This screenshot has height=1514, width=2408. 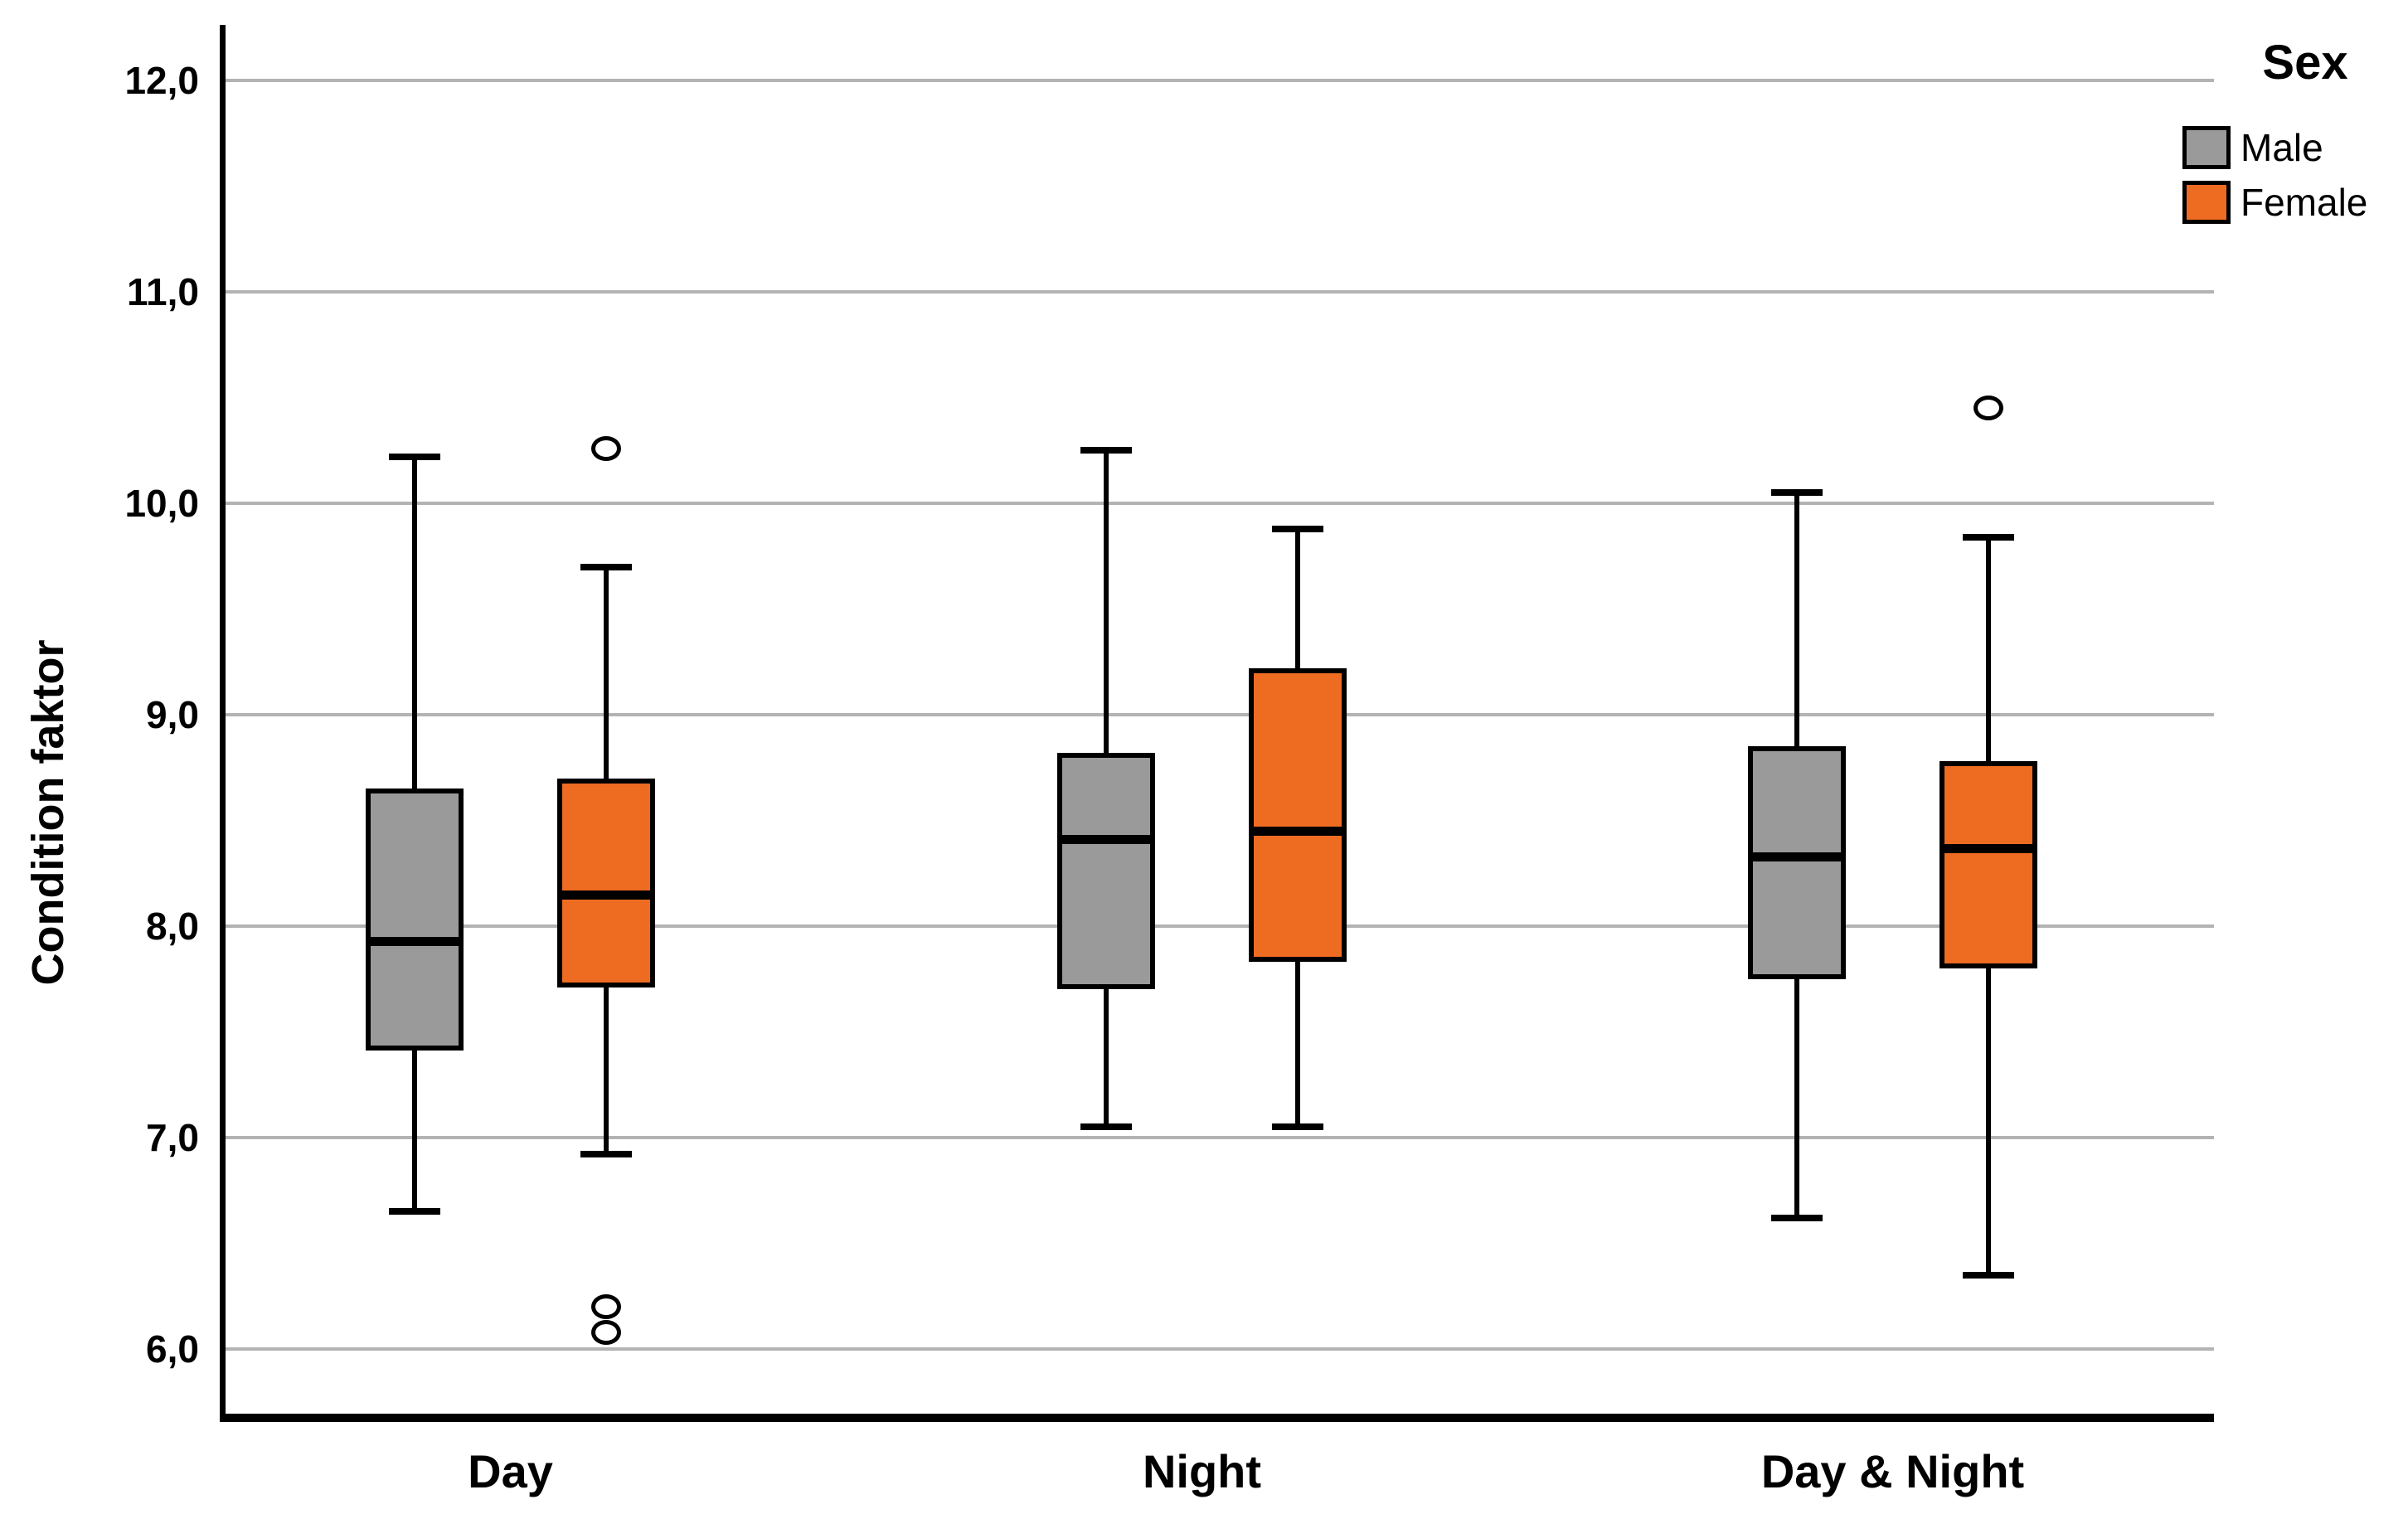 I want to click on box-female-day, so click(x=606, y=883).